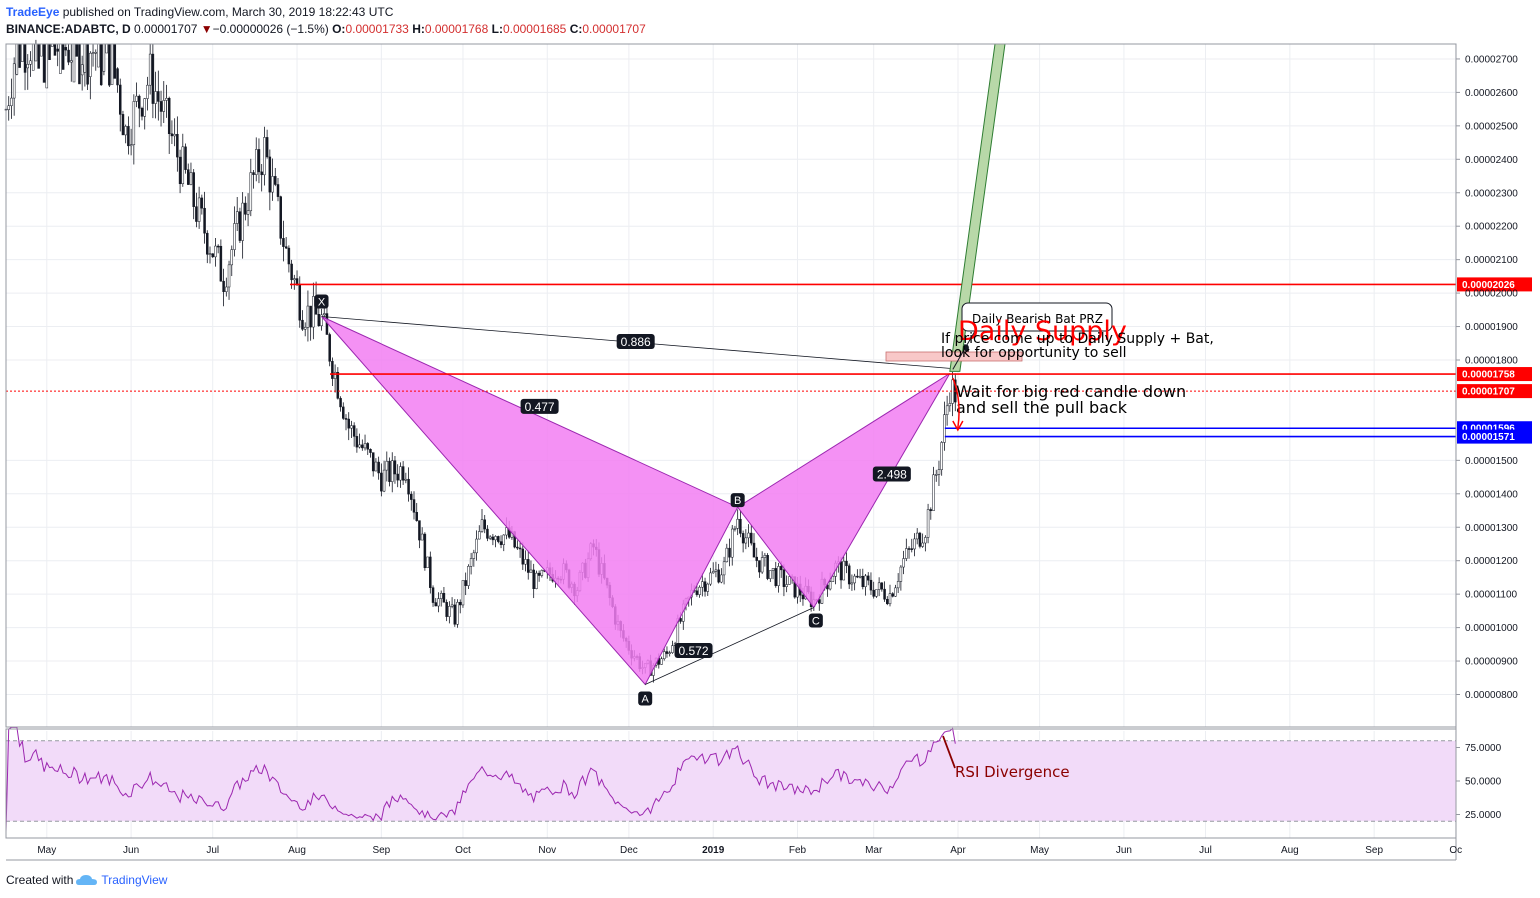  I want to click on rsi-tick-label: 25.0000, so click(1483, 815).